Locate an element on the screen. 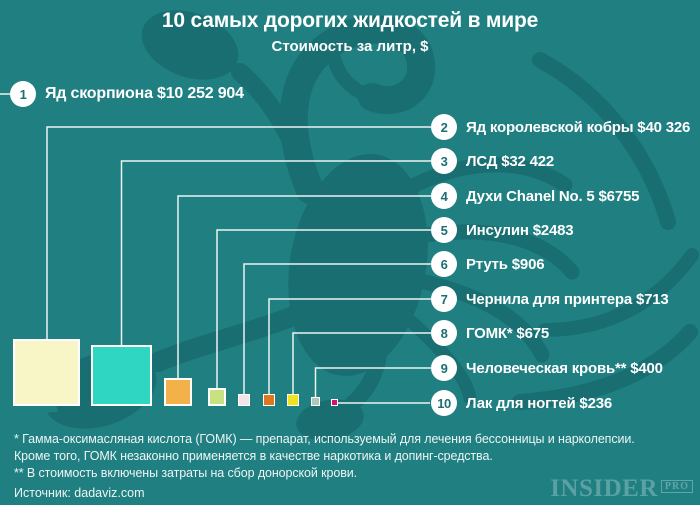 This screenshot has width=700, height=505. legend-item-10: 10 Лак для ногтей $236 is located at coordinates (521, 403).